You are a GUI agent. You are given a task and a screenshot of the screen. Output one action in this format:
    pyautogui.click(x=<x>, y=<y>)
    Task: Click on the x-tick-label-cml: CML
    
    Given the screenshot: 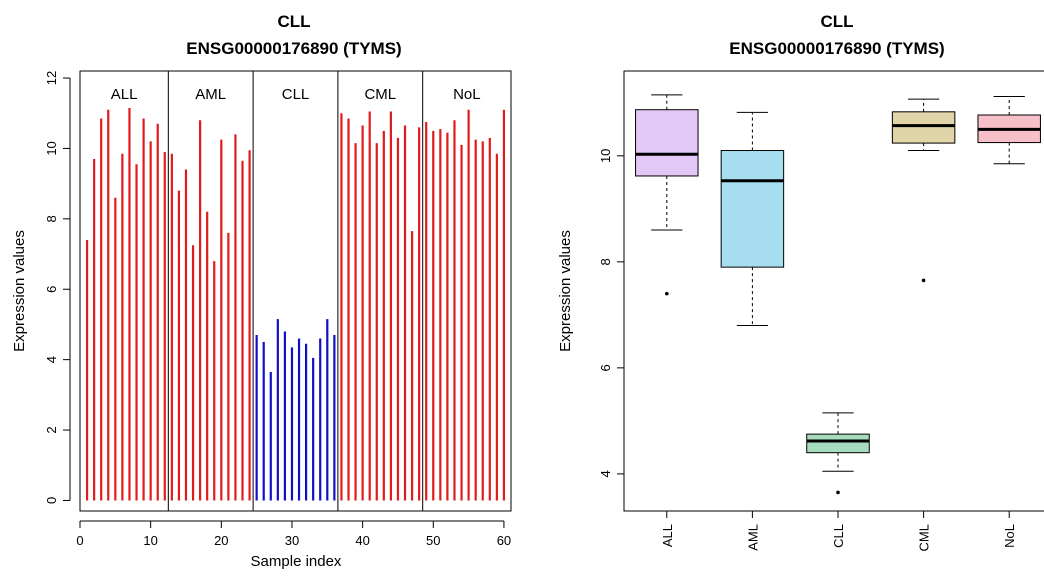 What is the action you would take?
    pyautogui.click(x=924, y=537)
    